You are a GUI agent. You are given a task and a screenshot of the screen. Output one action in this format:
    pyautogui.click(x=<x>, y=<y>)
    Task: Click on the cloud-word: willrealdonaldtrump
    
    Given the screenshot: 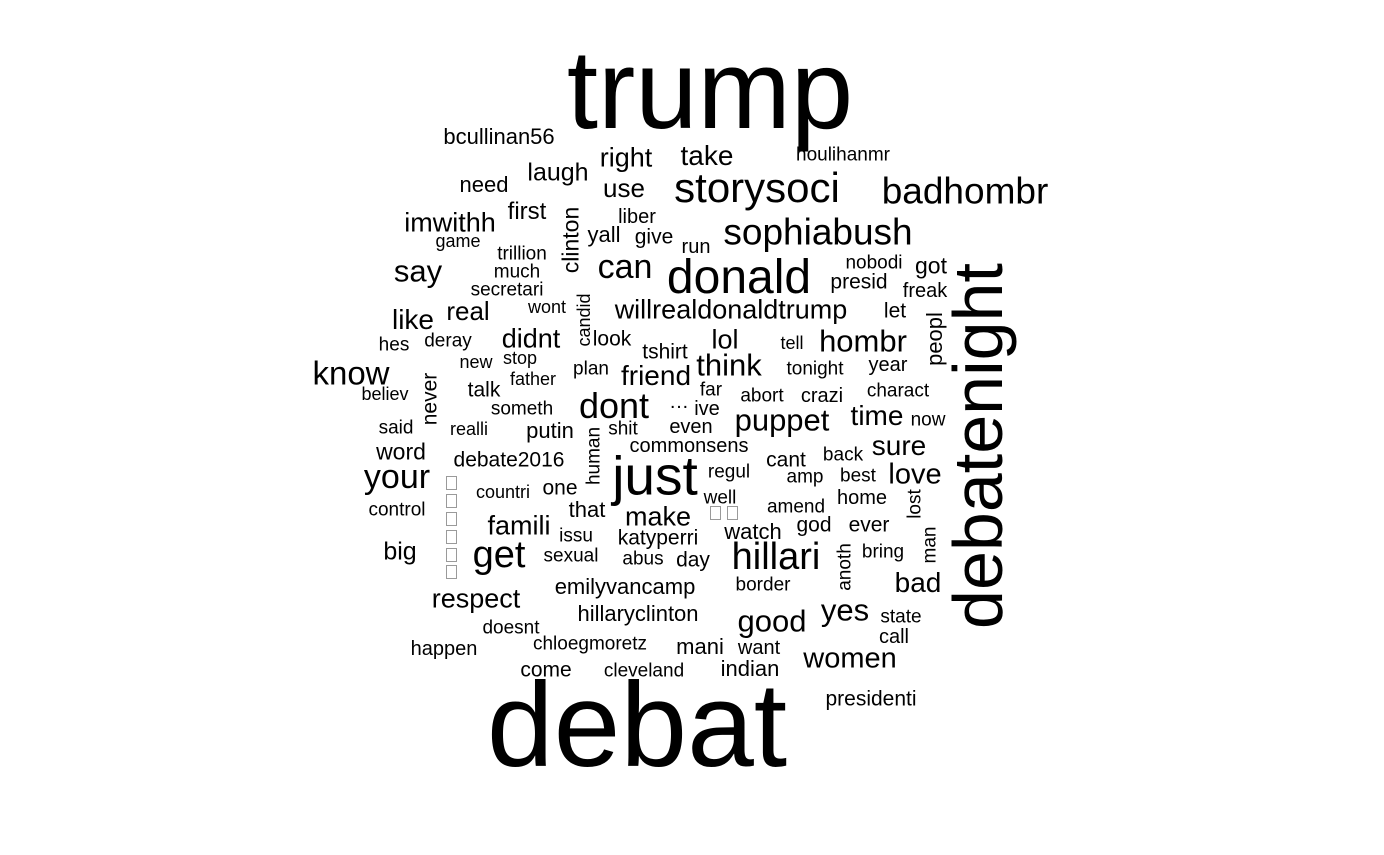 What is the action you would take?
    pyautogui.click(x=731, y=309)
    